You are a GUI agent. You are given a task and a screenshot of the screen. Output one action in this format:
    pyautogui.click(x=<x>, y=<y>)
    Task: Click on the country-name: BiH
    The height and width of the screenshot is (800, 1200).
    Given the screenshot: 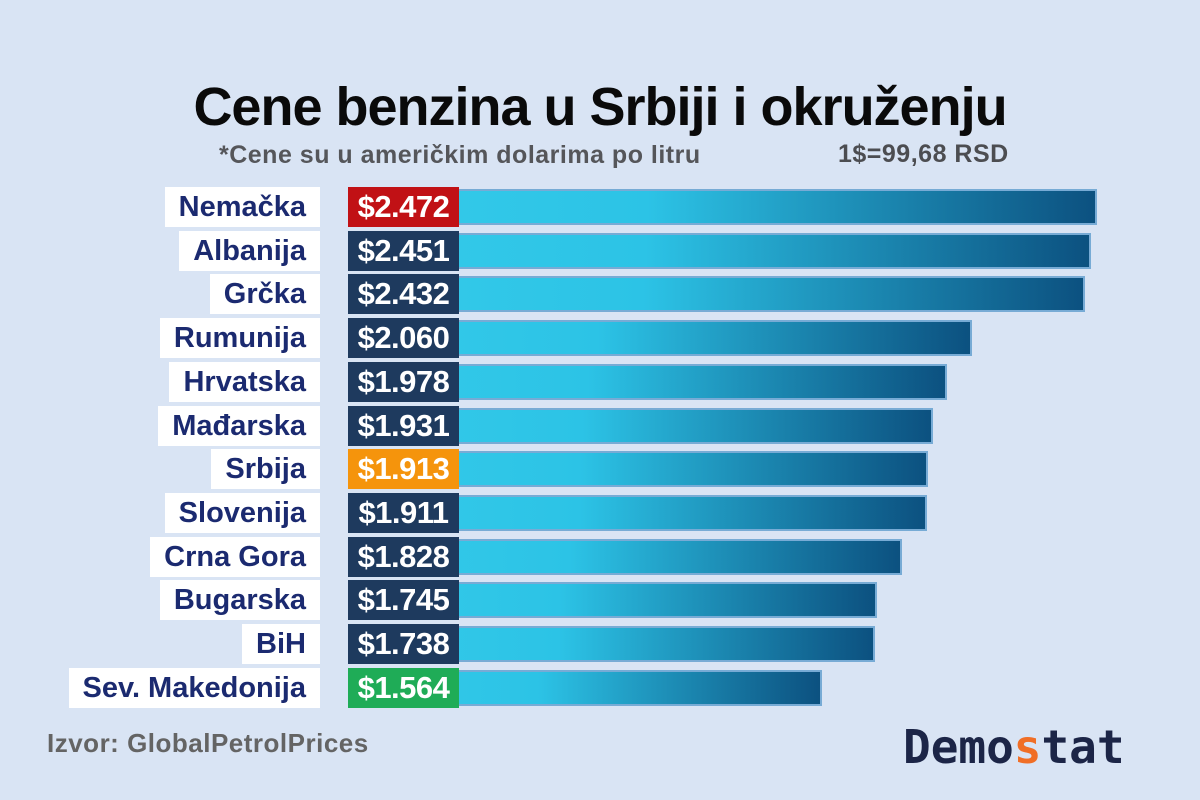 What is the action you would take?
    pyautogui.click(x=281, y=643)
    